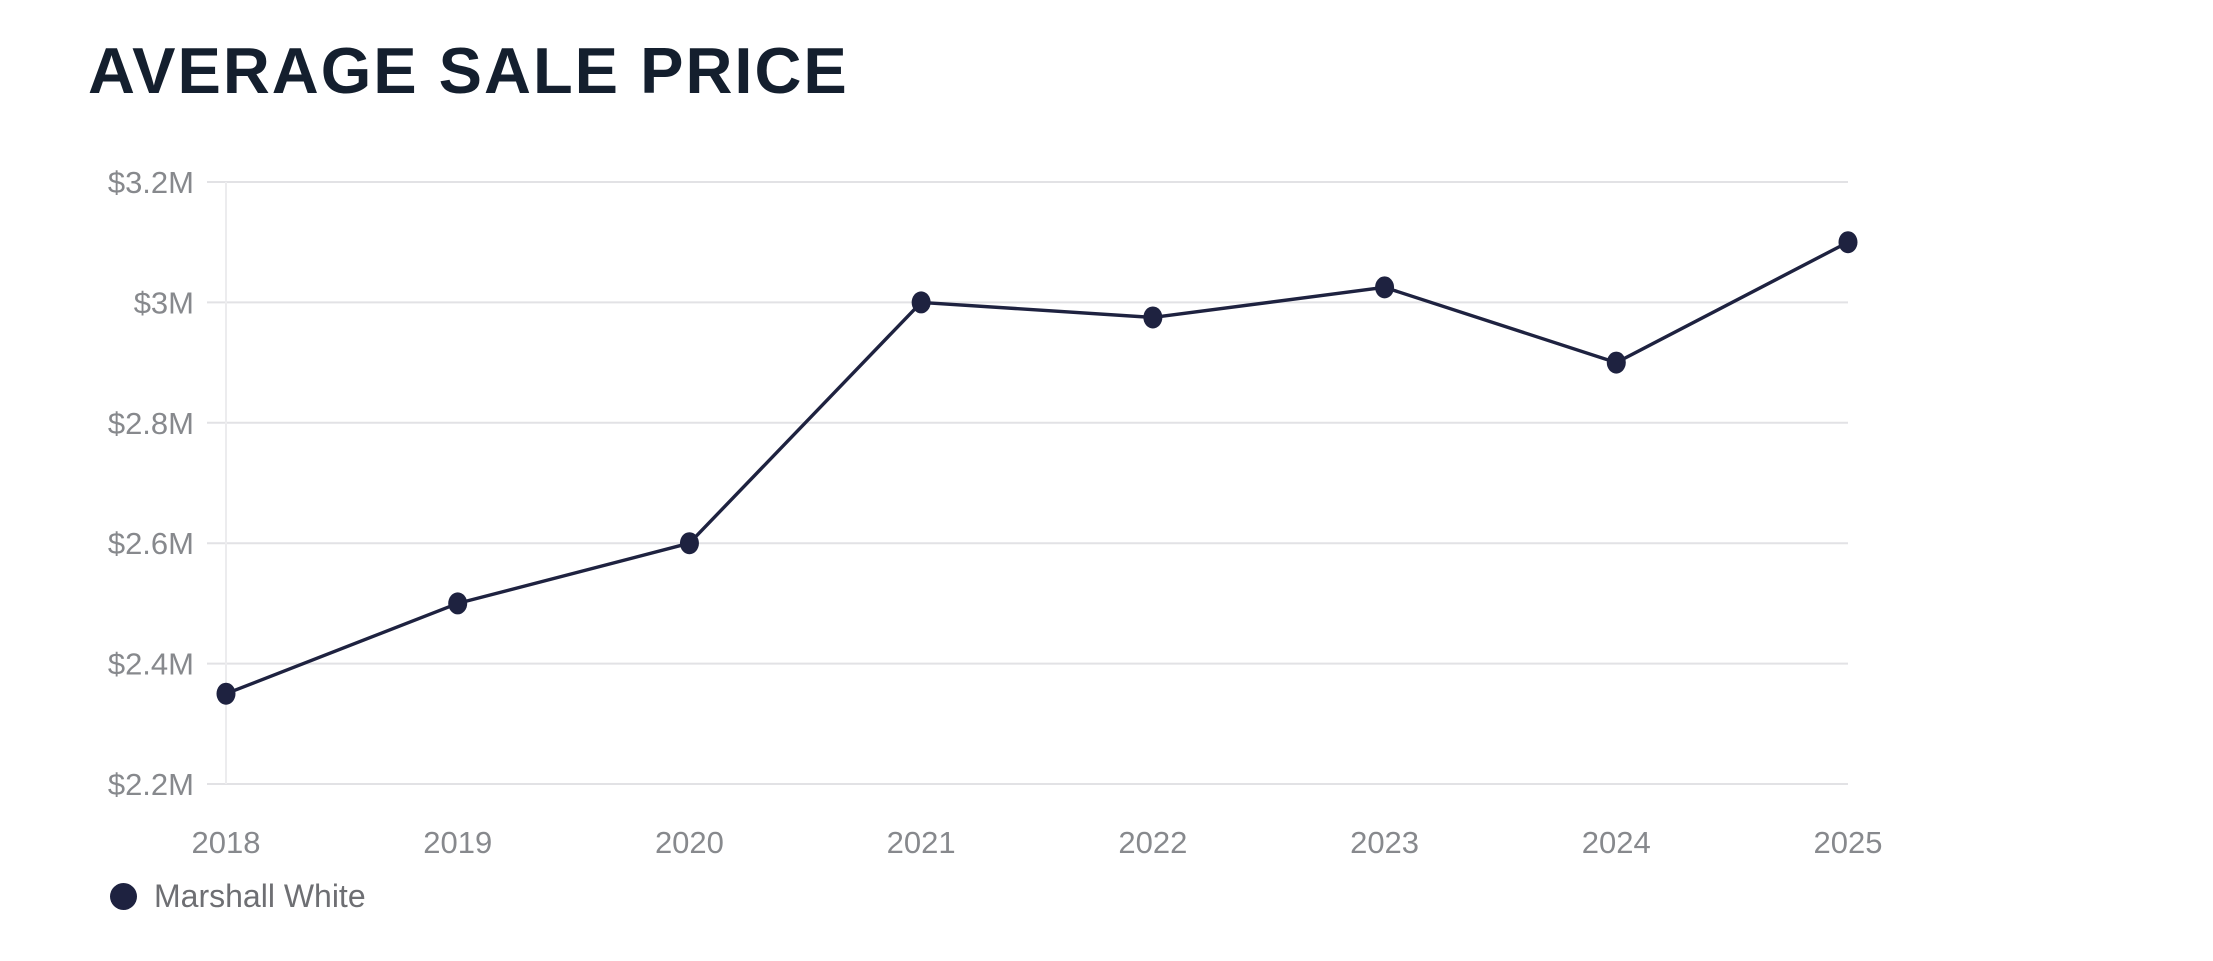 The width and height of the screenshot is (2213, 961). Describe the element at coordinates (689, 842) in the screenshot. I see `x-axis-tick-label-2020: 2020` at that location.